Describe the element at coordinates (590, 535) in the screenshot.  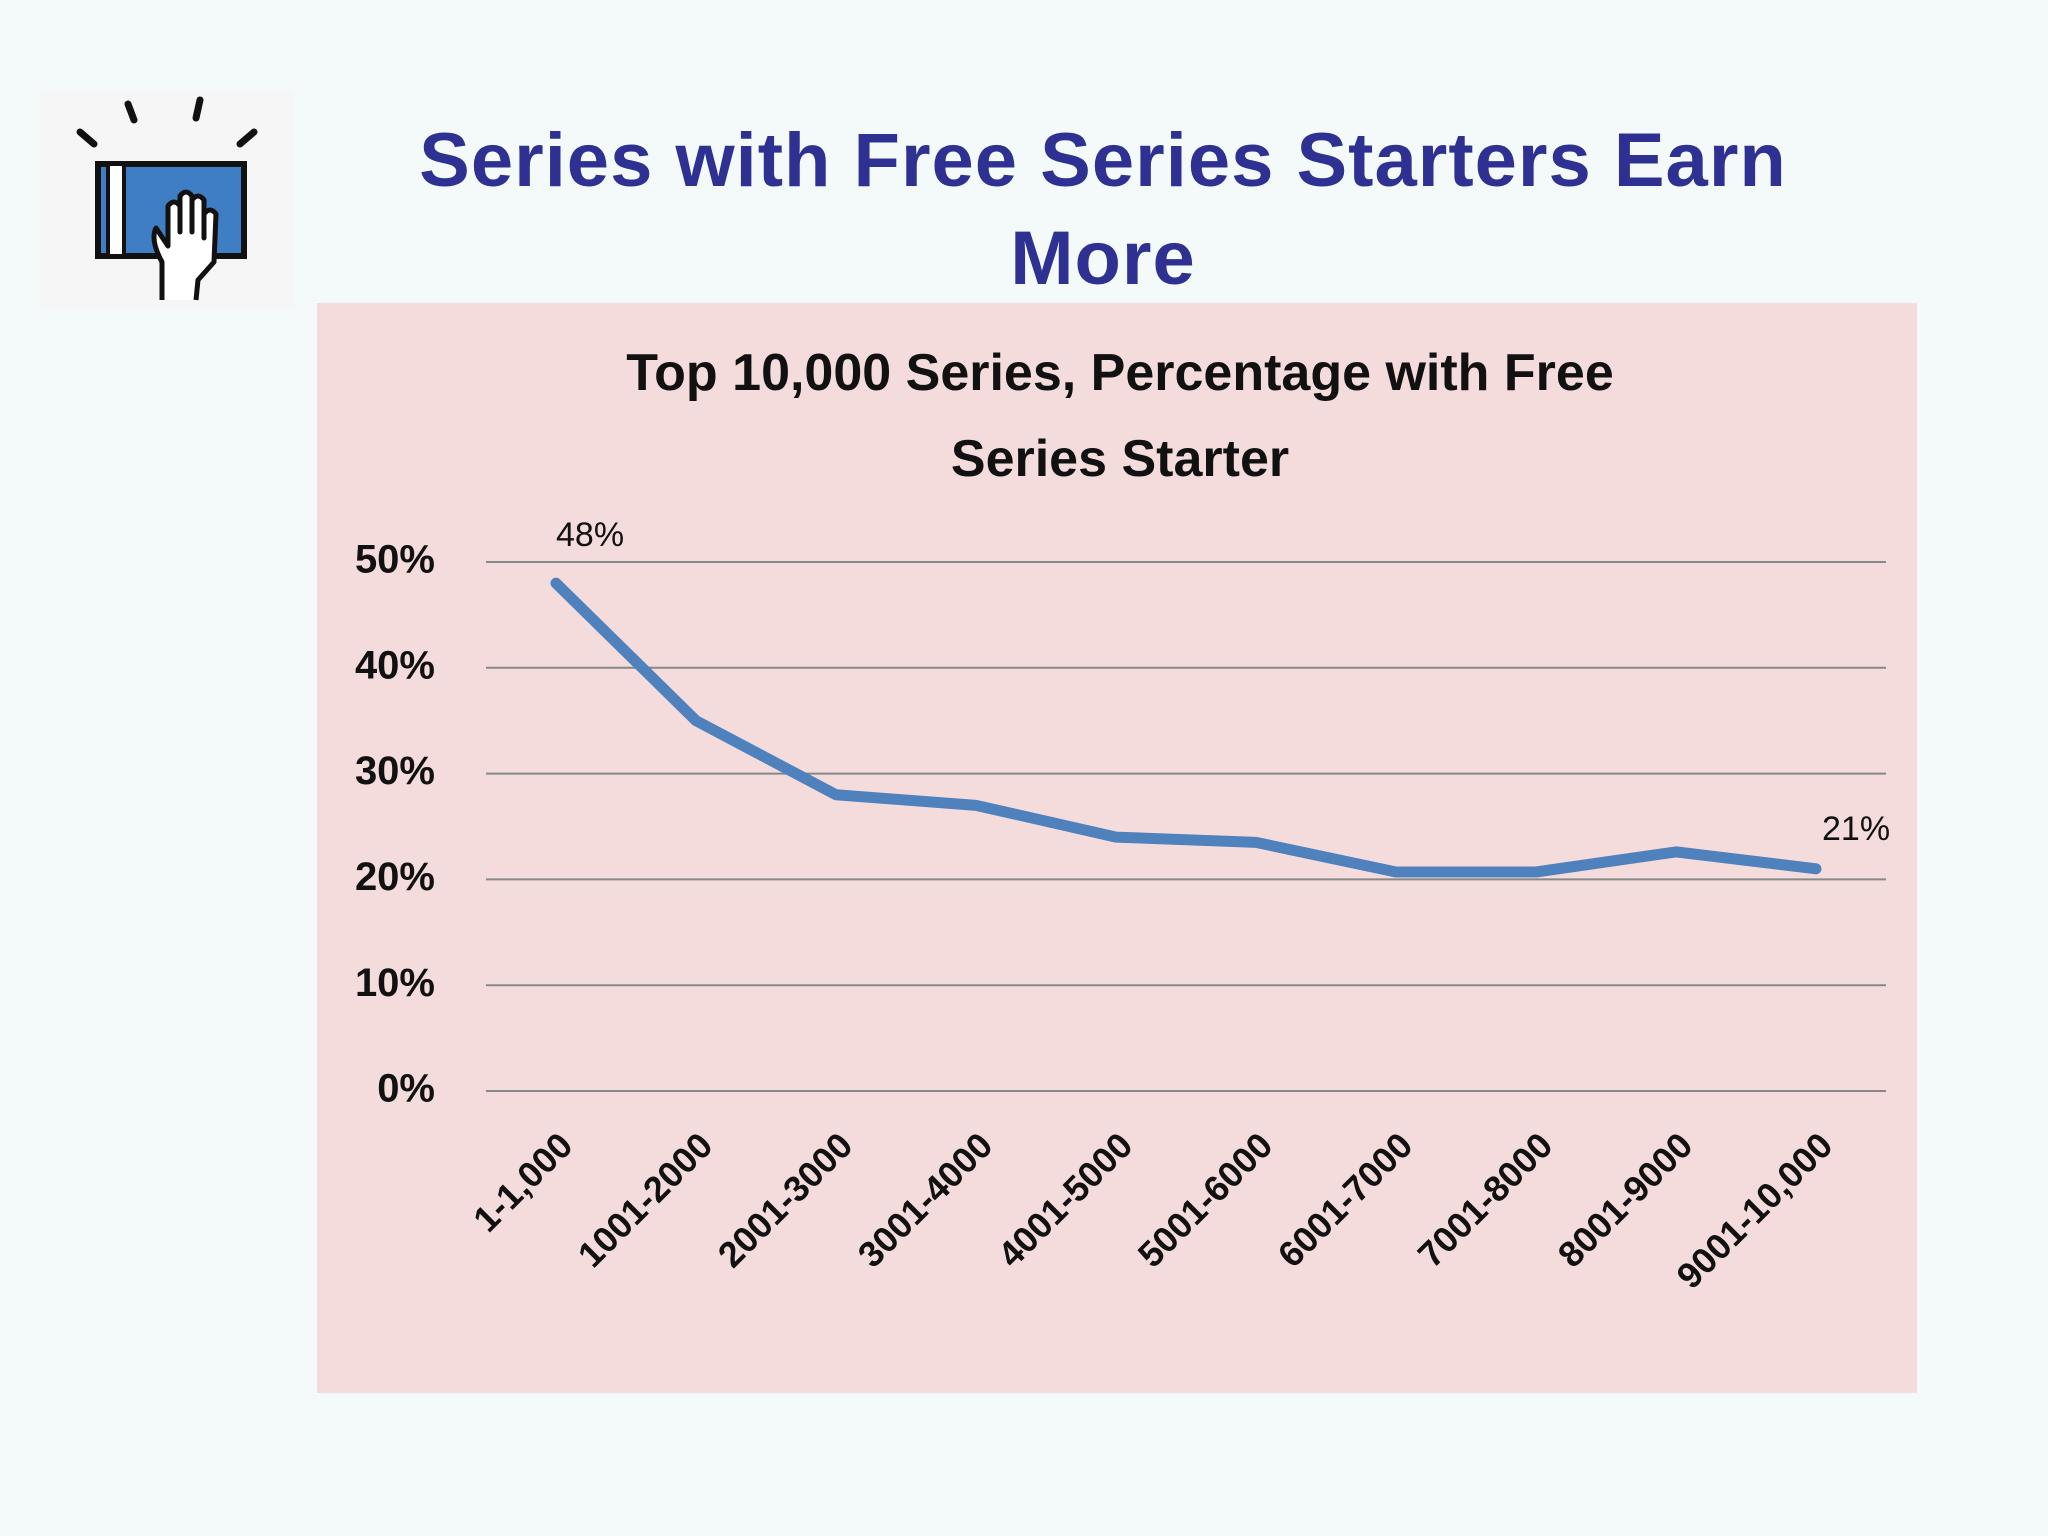
I see `data-label: 48%` at that location.